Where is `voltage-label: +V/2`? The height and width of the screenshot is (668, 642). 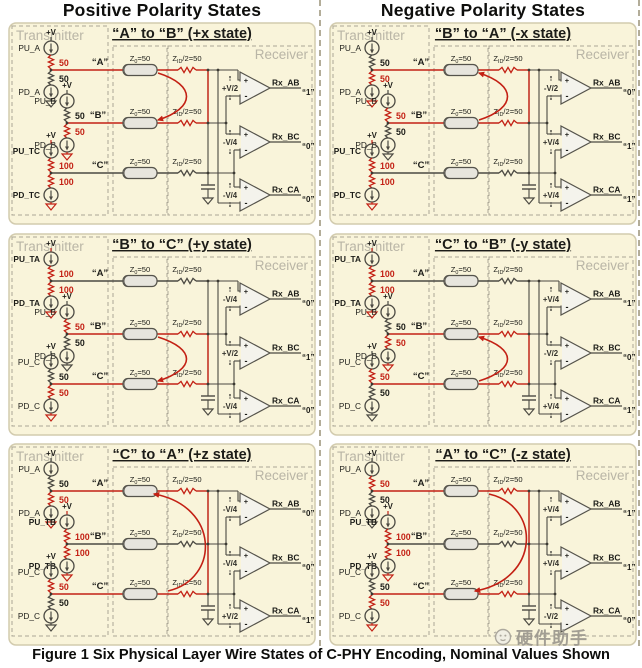 voltage-label: +V/2 is located at coordinates (230, 616).